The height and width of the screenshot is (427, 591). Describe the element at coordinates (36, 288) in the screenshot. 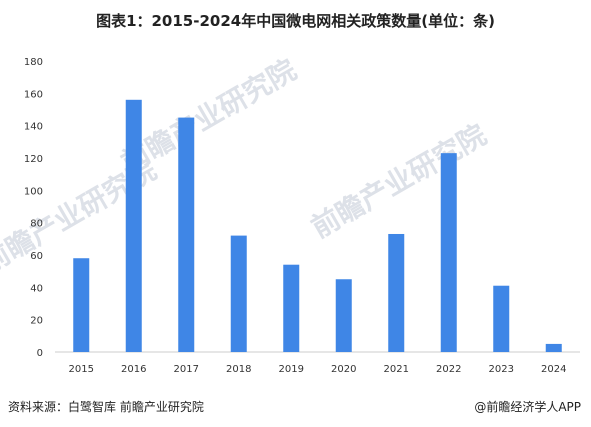

I see `y-tick-label: 40` at that location.